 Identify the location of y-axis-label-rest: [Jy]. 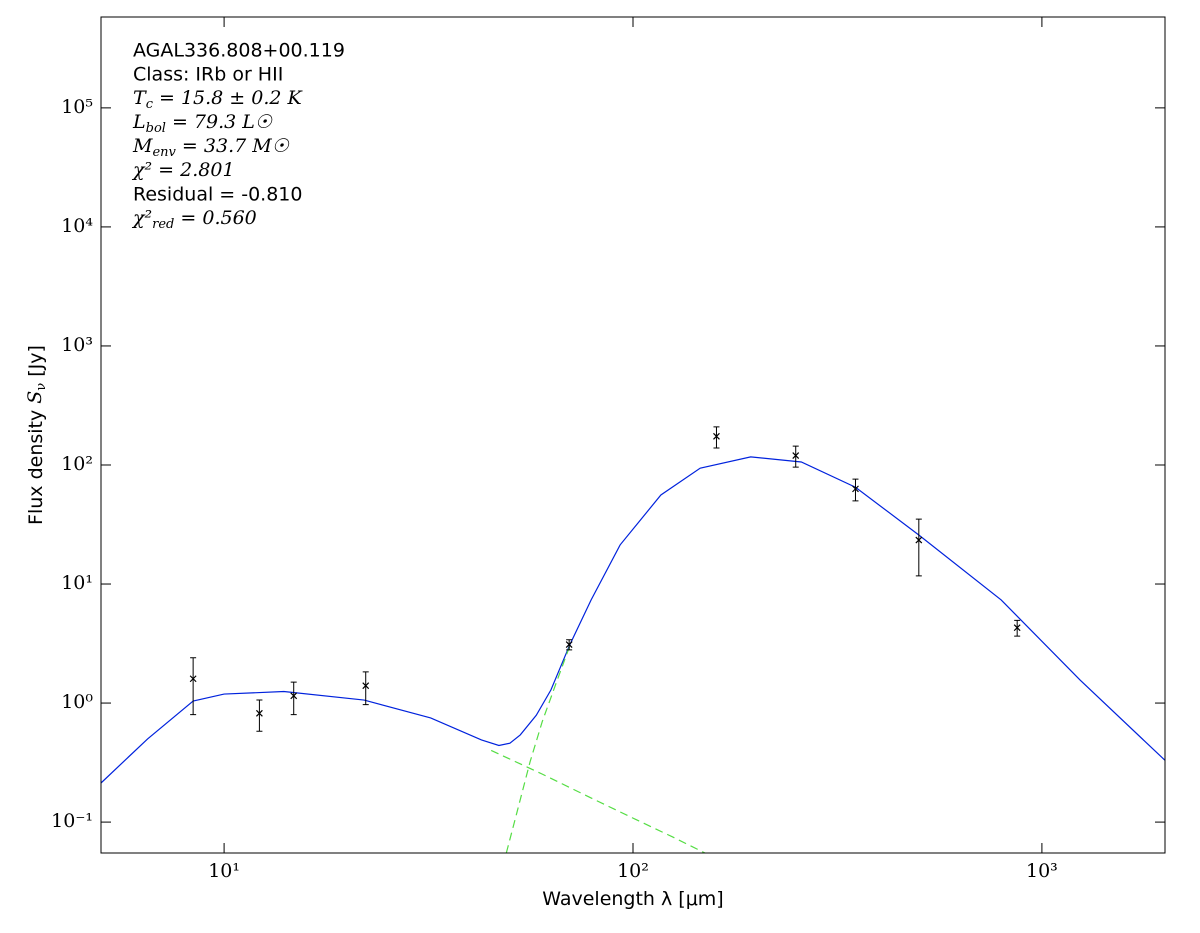
(36, 364).